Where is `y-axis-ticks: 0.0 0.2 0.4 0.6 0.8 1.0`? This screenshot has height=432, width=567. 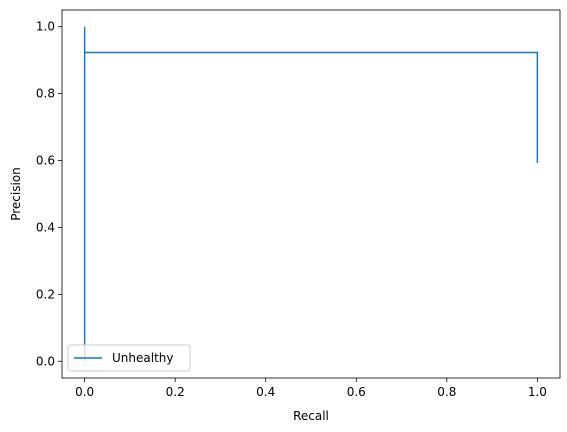 y-axis-ticks: 0.0 0.2 0.4 0.6 0.8 1.0 is located at coordinates (49, 194).